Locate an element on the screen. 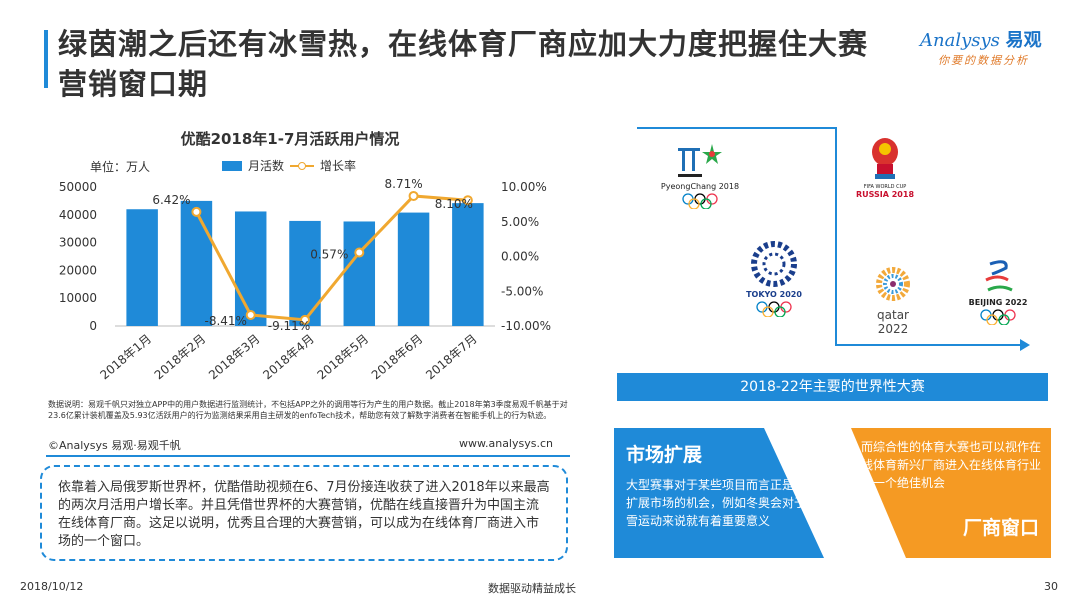  vendor-box-shape is located at coordinates (951, 493).